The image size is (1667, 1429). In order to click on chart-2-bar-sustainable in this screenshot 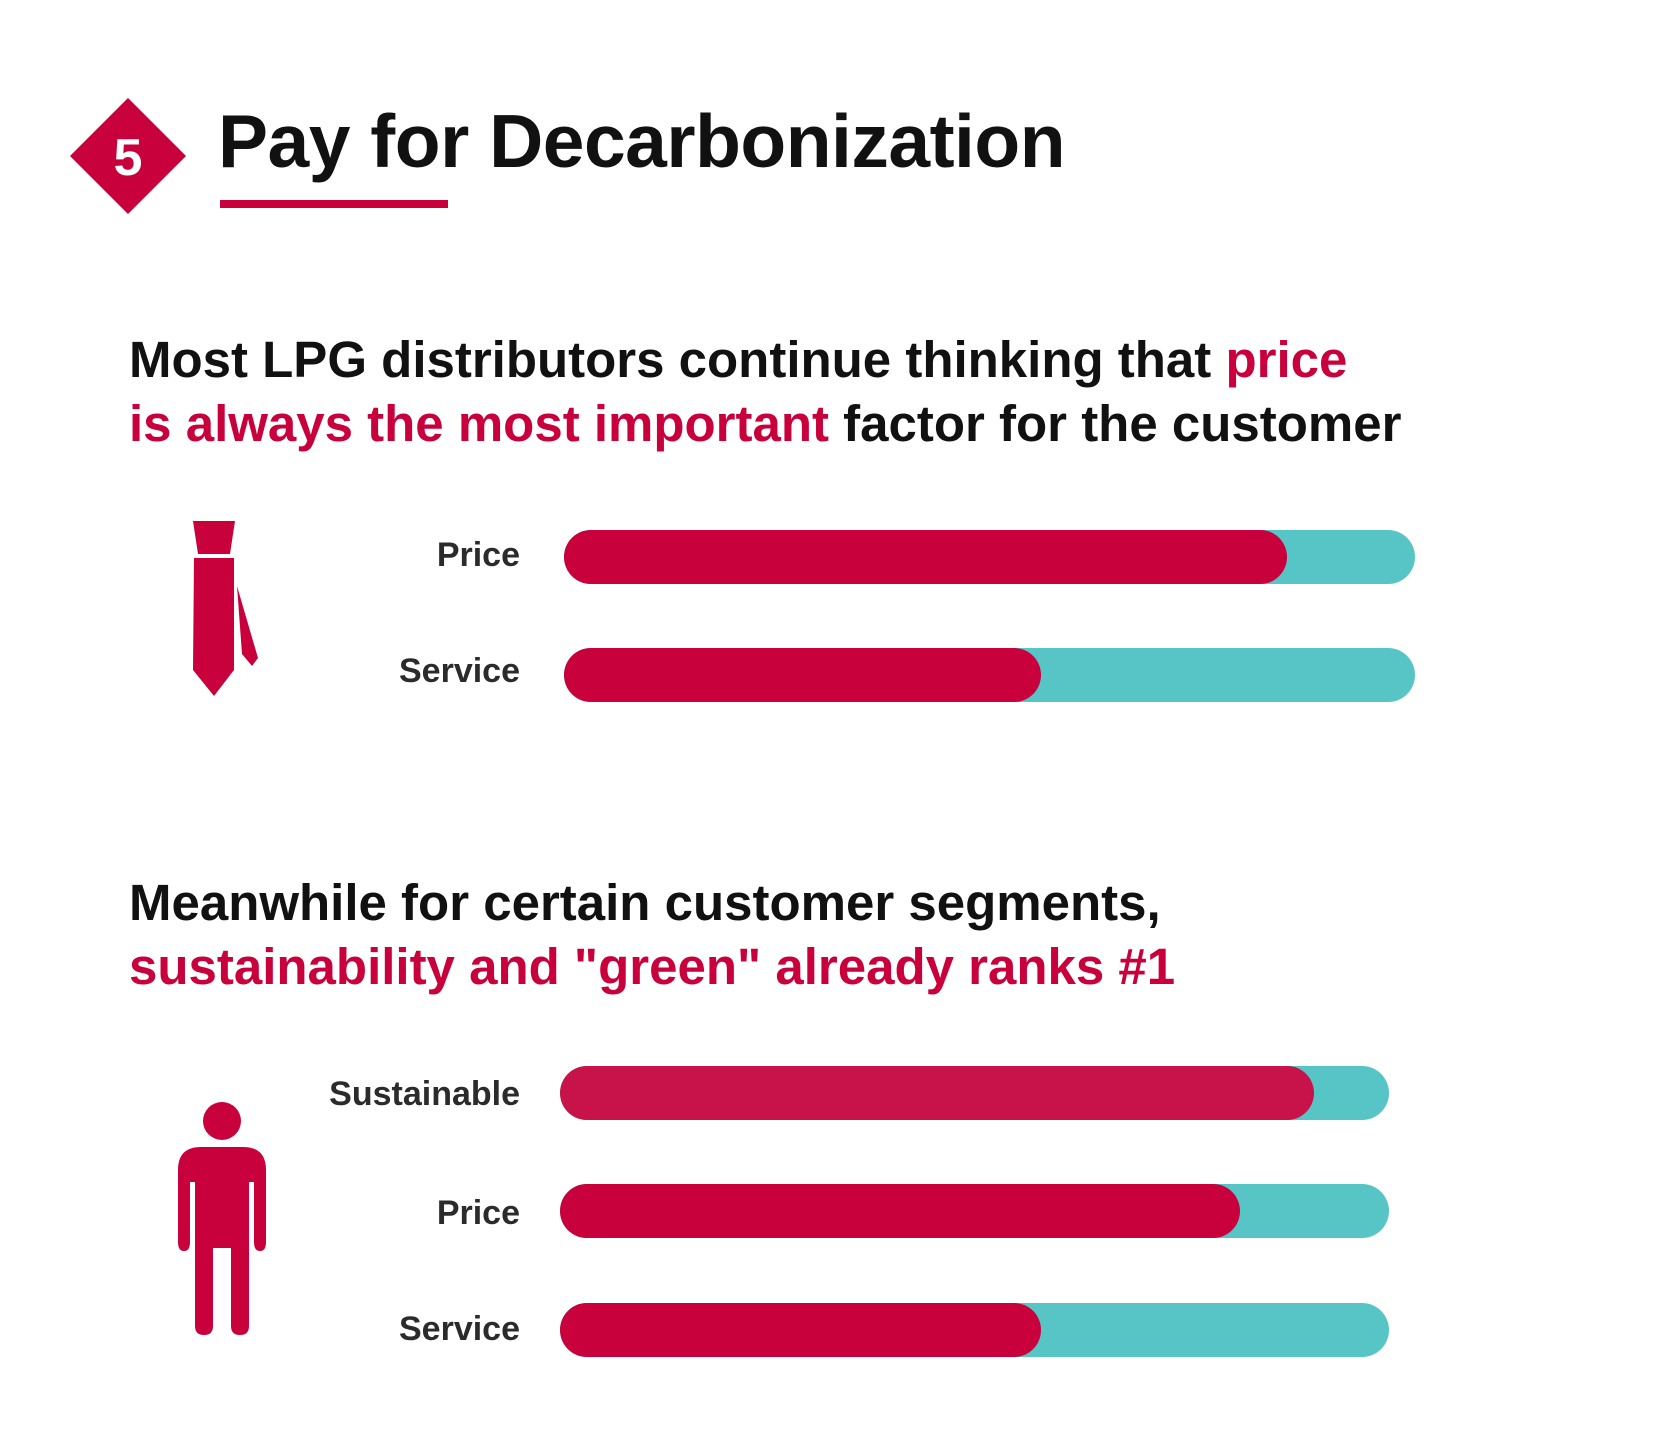, I will do `click(974, 1093)`.